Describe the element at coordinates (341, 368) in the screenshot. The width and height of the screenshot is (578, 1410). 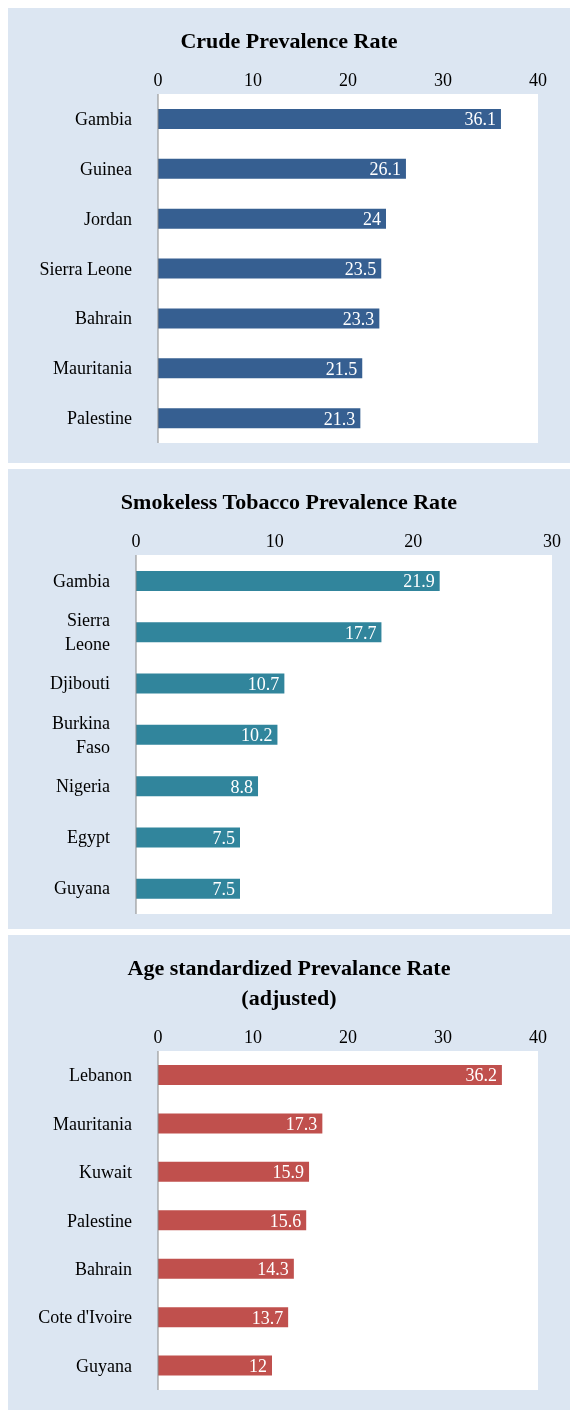
I see `data-label: 21.5` at that location.